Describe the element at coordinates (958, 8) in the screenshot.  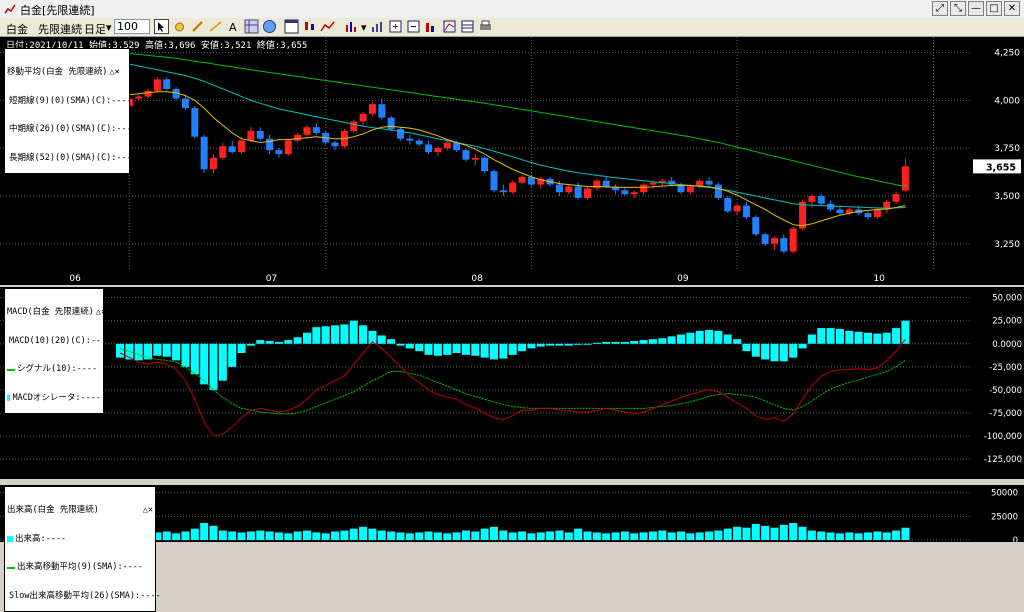
I see `unlink-icon: ⤡` at that location.